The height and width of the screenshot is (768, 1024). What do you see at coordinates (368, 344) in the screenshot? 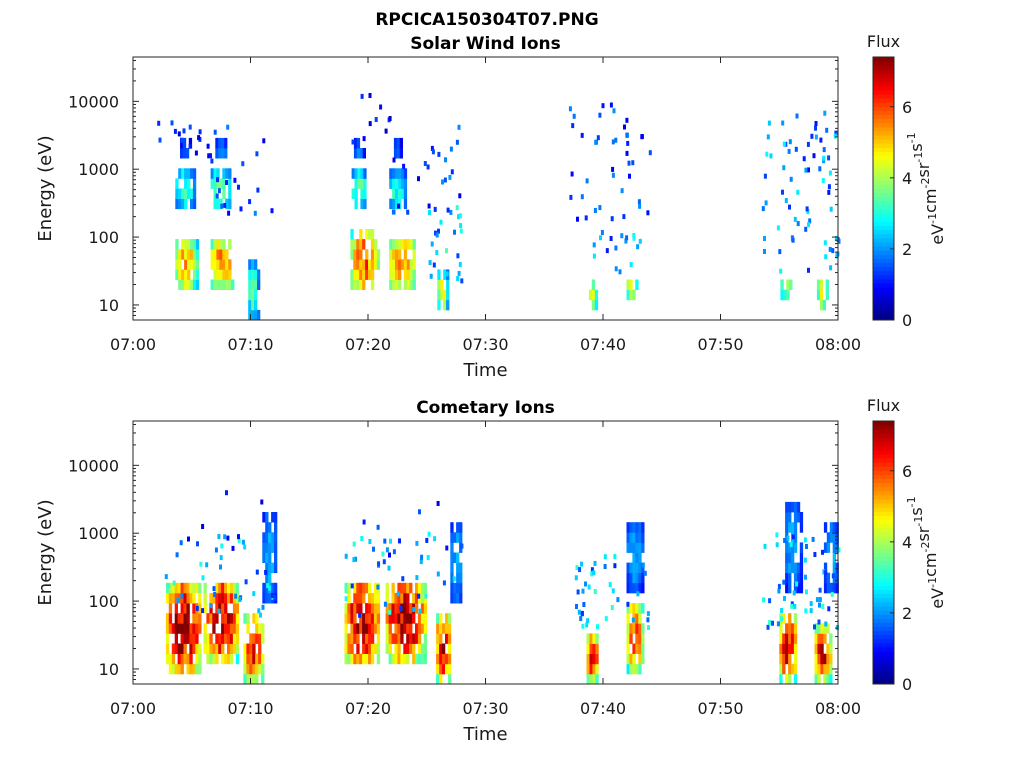
I see `x-tick-label: 07:20` at bounding box center [368, 344].